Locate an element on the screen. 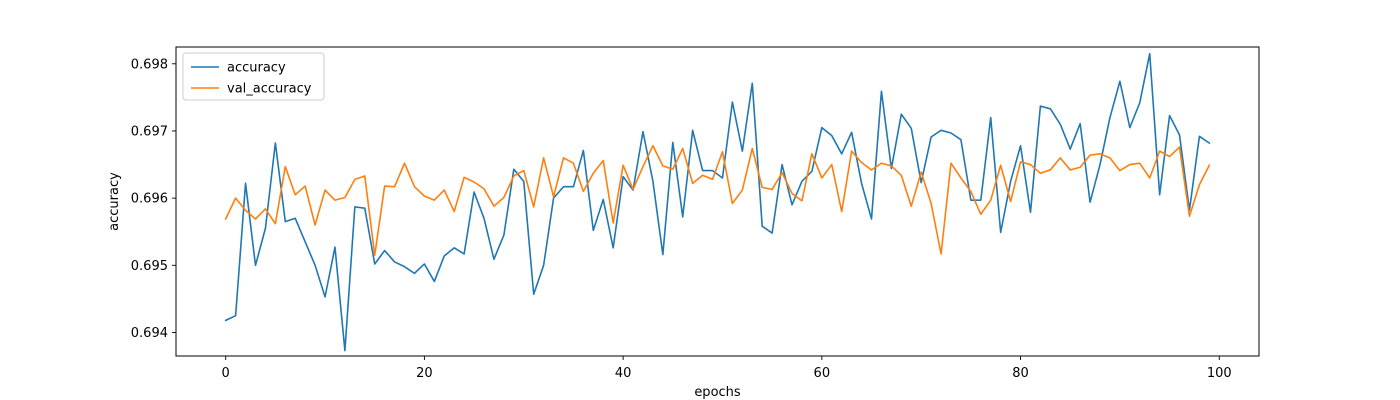 The image size is (1400, 400). y-axis: 0.694 0.695 0.696 0.697 0.698 is located at coordinates (153, 199).